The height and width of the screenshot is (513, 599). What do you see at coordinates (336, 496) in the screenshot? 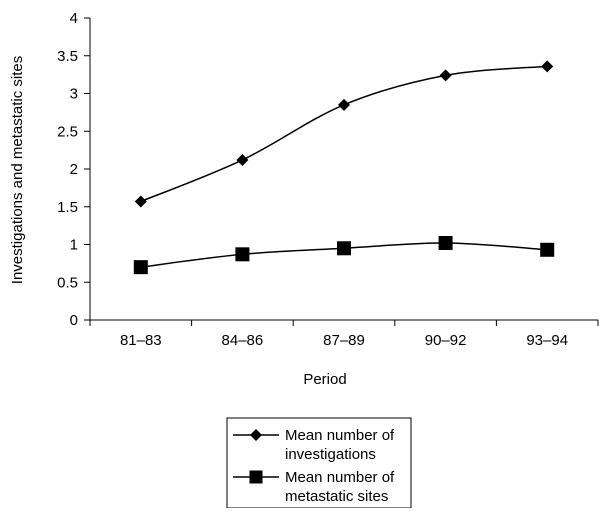
I see `legend-label: metastatic sites` at bounding box center [336, 496].